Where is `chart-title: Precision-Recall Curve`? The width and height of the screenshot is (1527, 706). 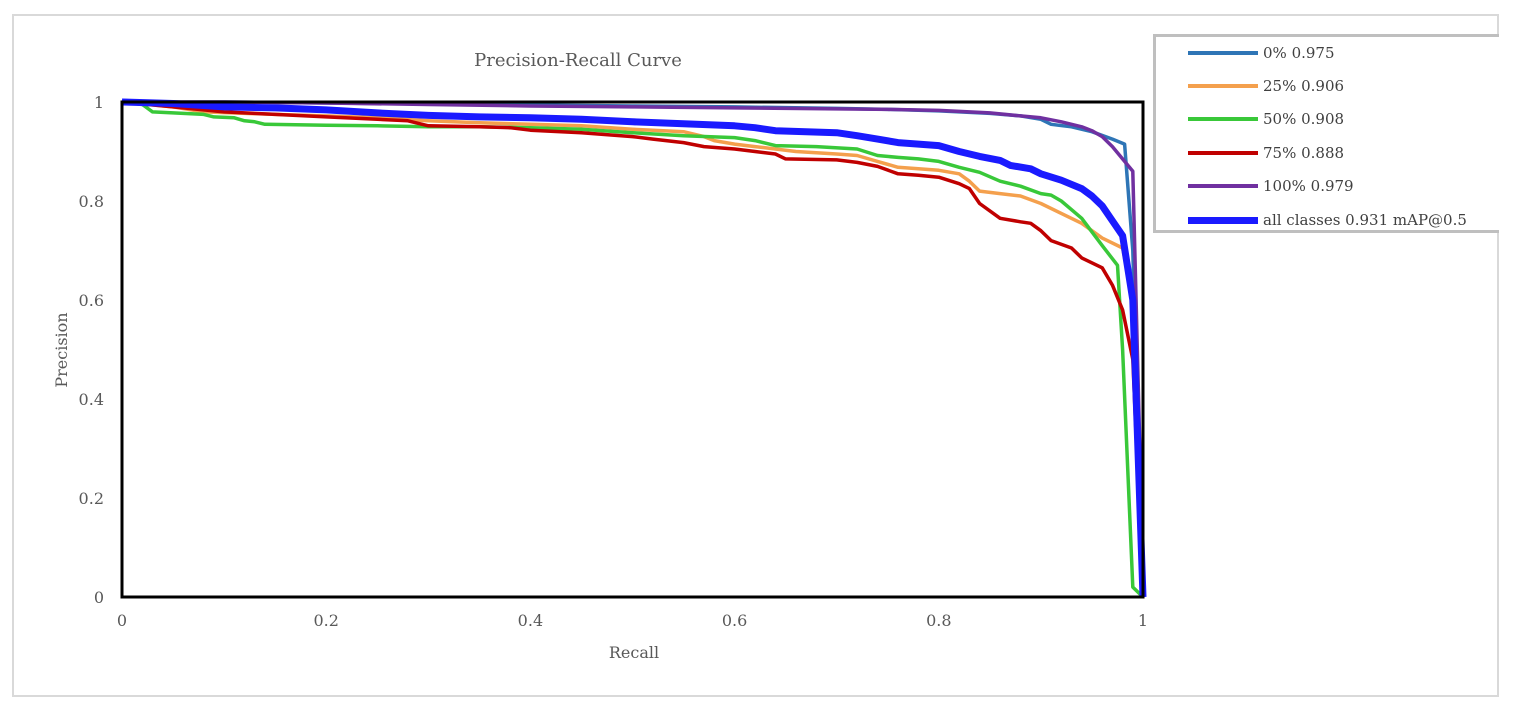 chart-title: Precision-Recall Curve is located at coordinates (578, 60).